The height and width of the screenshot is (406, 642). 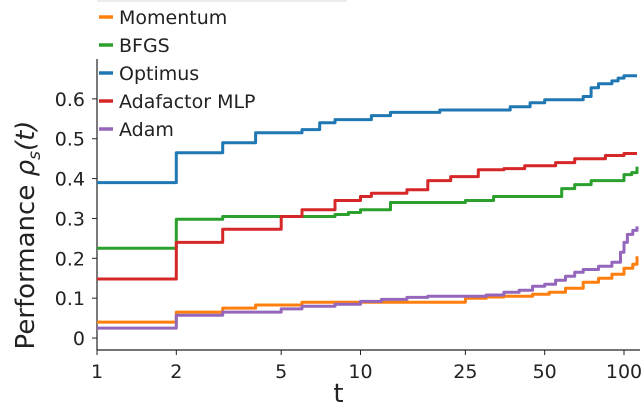 What do you see at coordinates (79, 339) in the screenshot?
I see `y-tick-label: 0` at bounding box center [79, 339].